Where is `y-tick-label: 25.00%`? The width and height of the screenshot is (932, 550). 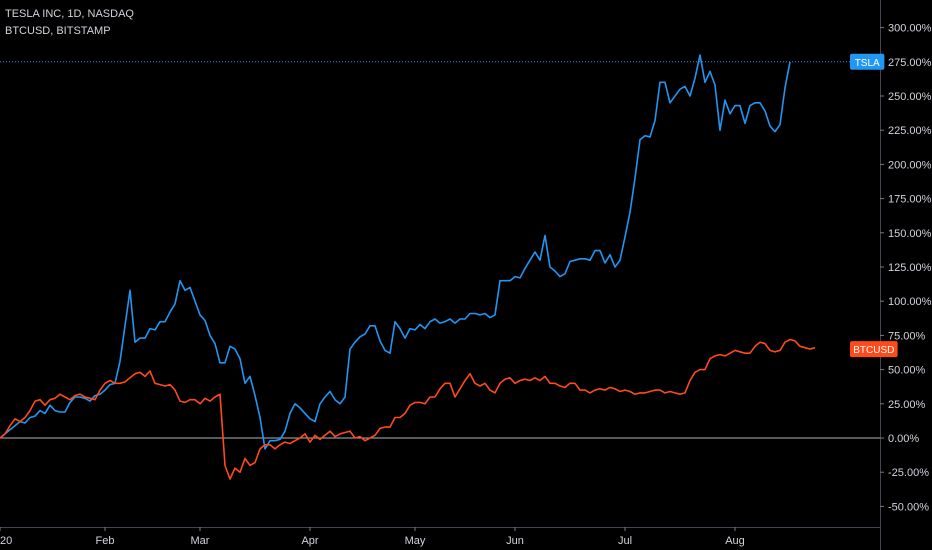 y-tick-label: 25.00% is located at coordinates (907, 405).